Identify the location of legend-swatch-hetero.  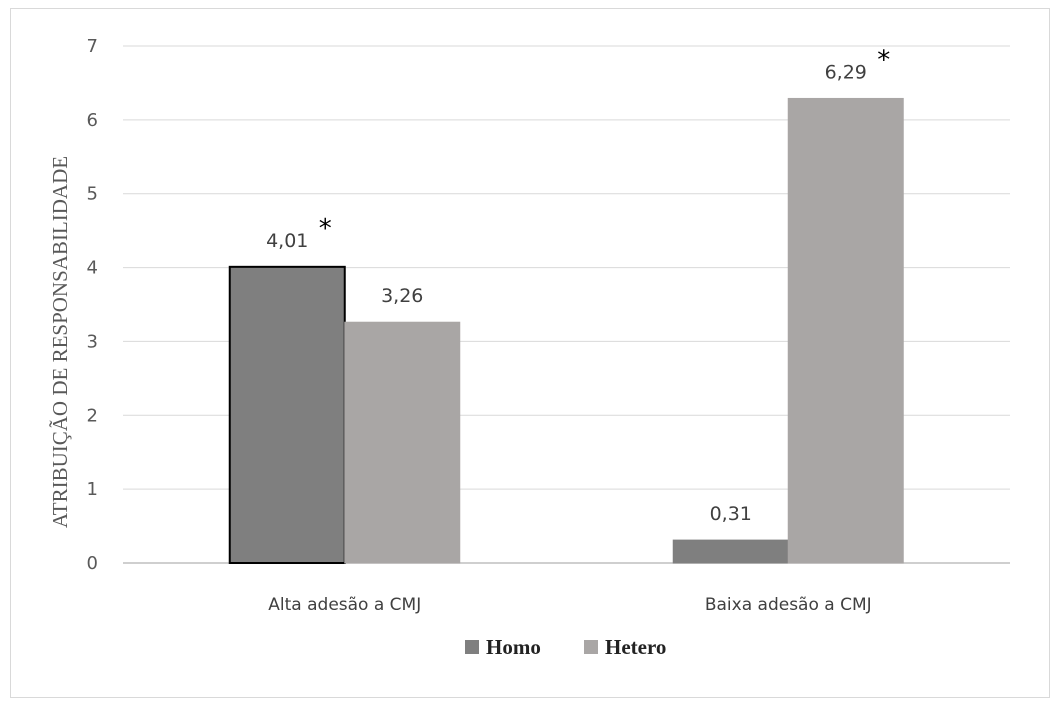
(591, 647).